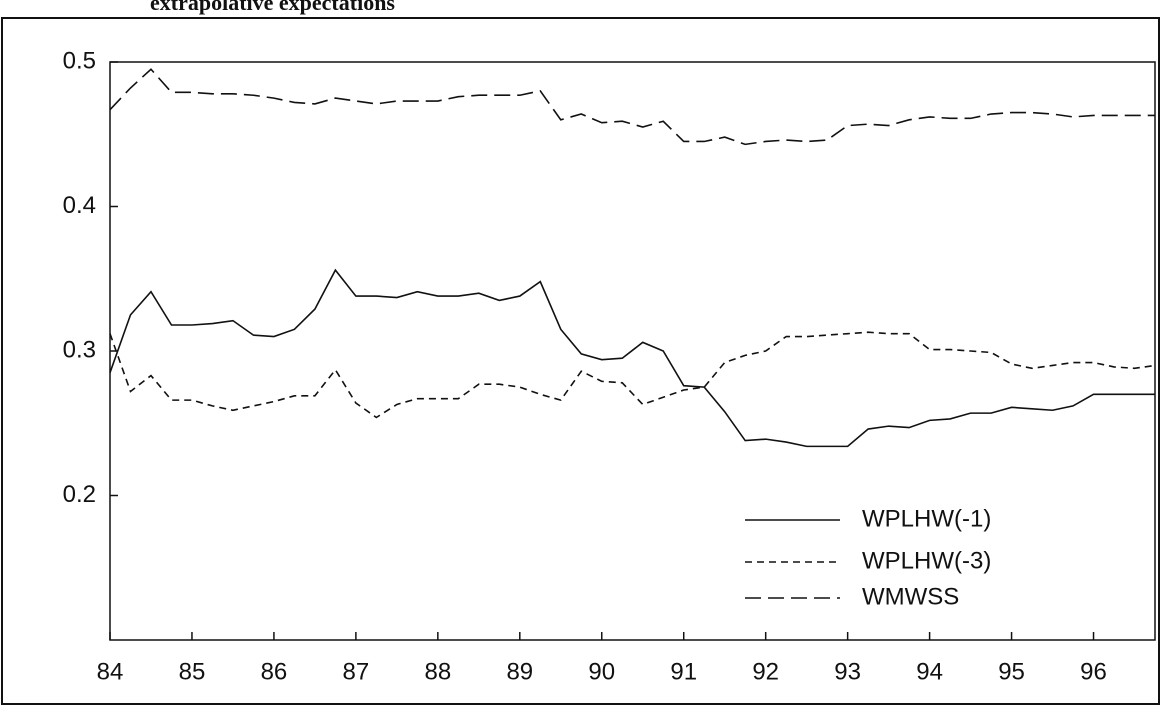 This screenshot has width=1165, height=706. What do you see at coordinates (926, 518) in the screenshot?
I see `legend-label: WPLHW(-1)` at bounding box center [926, 518].